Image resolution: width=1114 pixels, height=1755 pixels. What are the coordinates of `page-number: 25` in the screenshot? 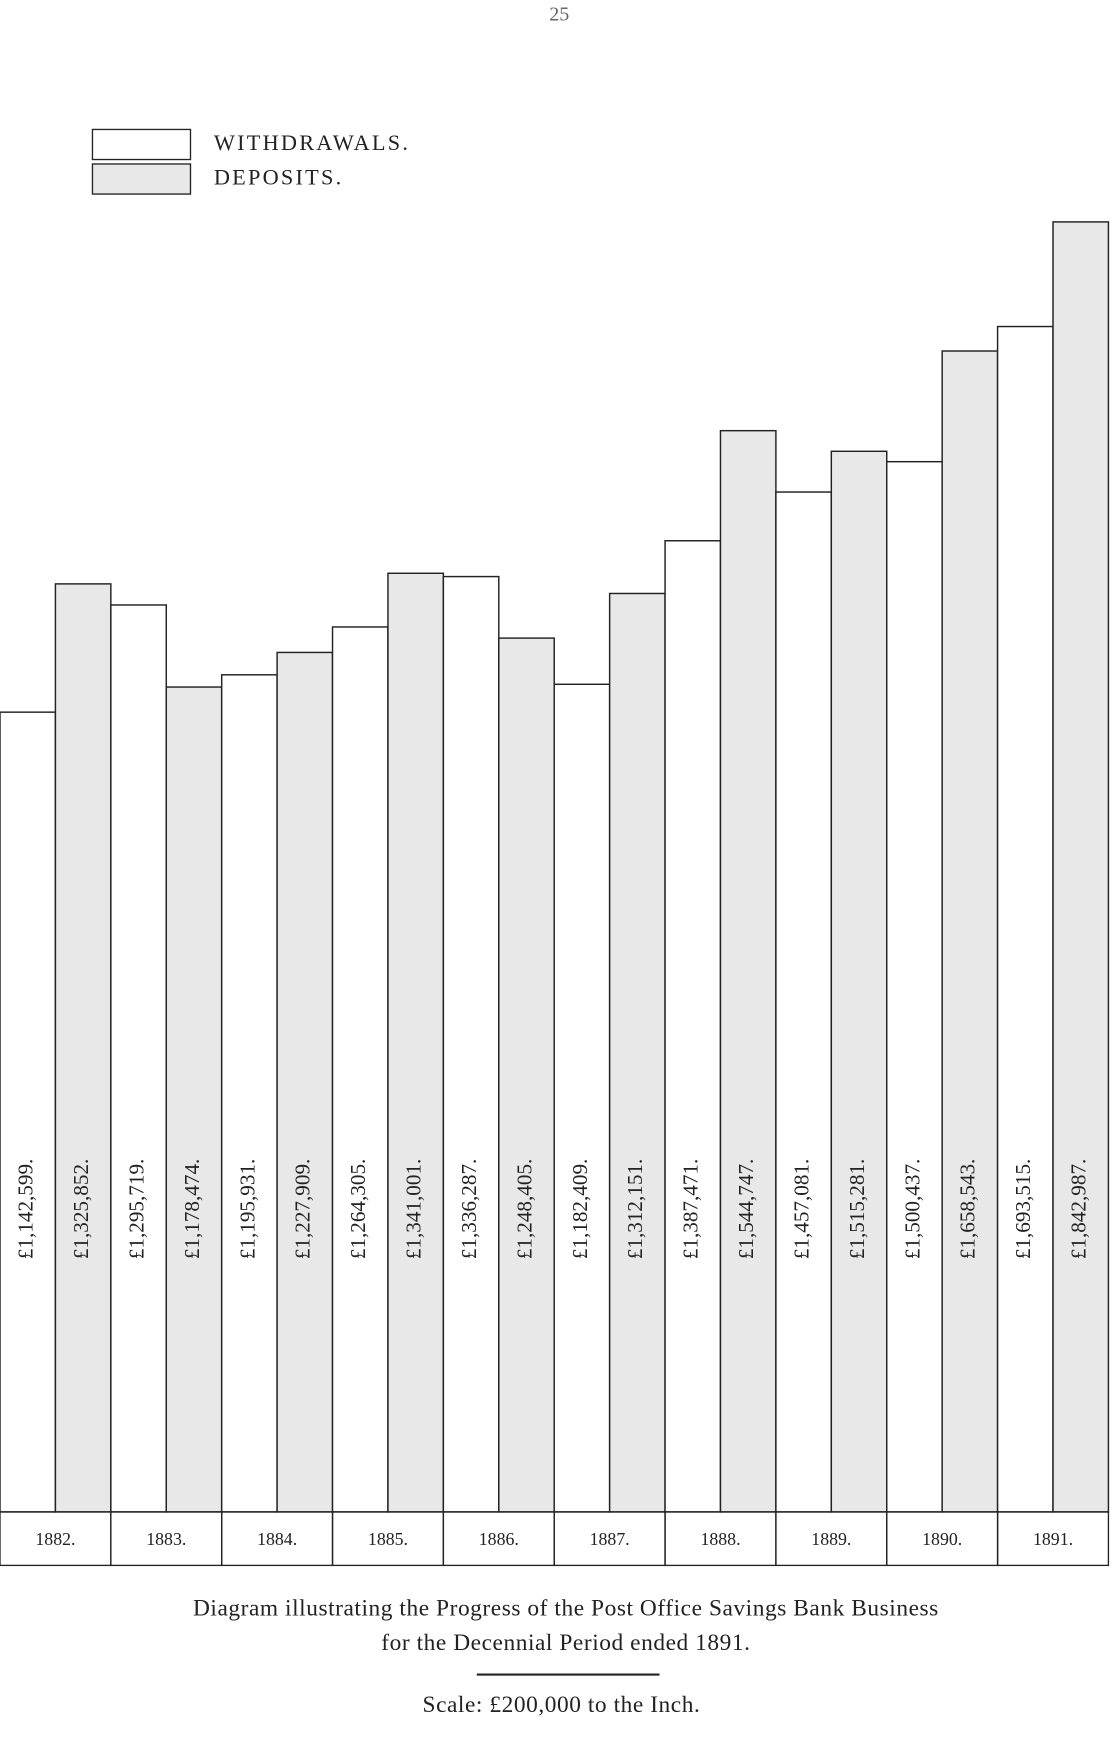 It's located at (559, 14).